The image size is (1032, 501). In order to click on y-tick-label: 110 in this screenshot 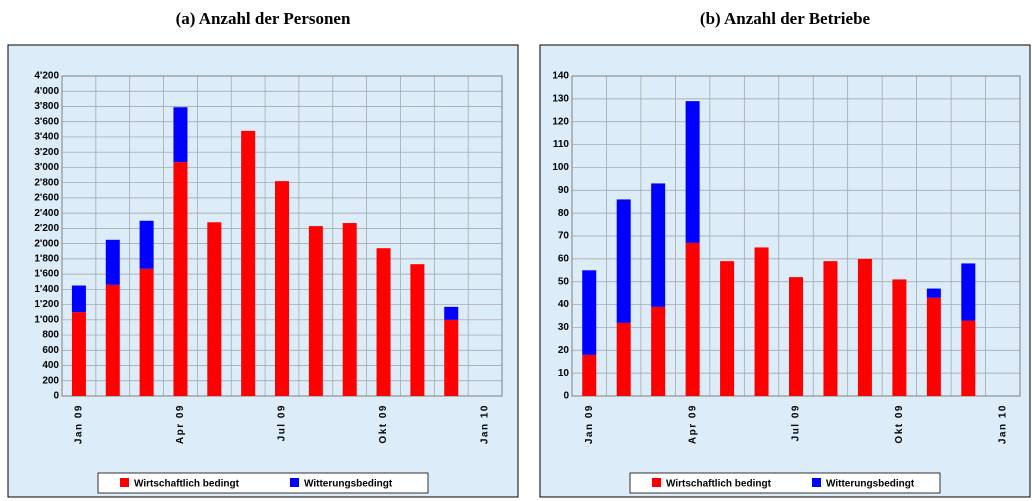, I will do `click(561, 144)`.